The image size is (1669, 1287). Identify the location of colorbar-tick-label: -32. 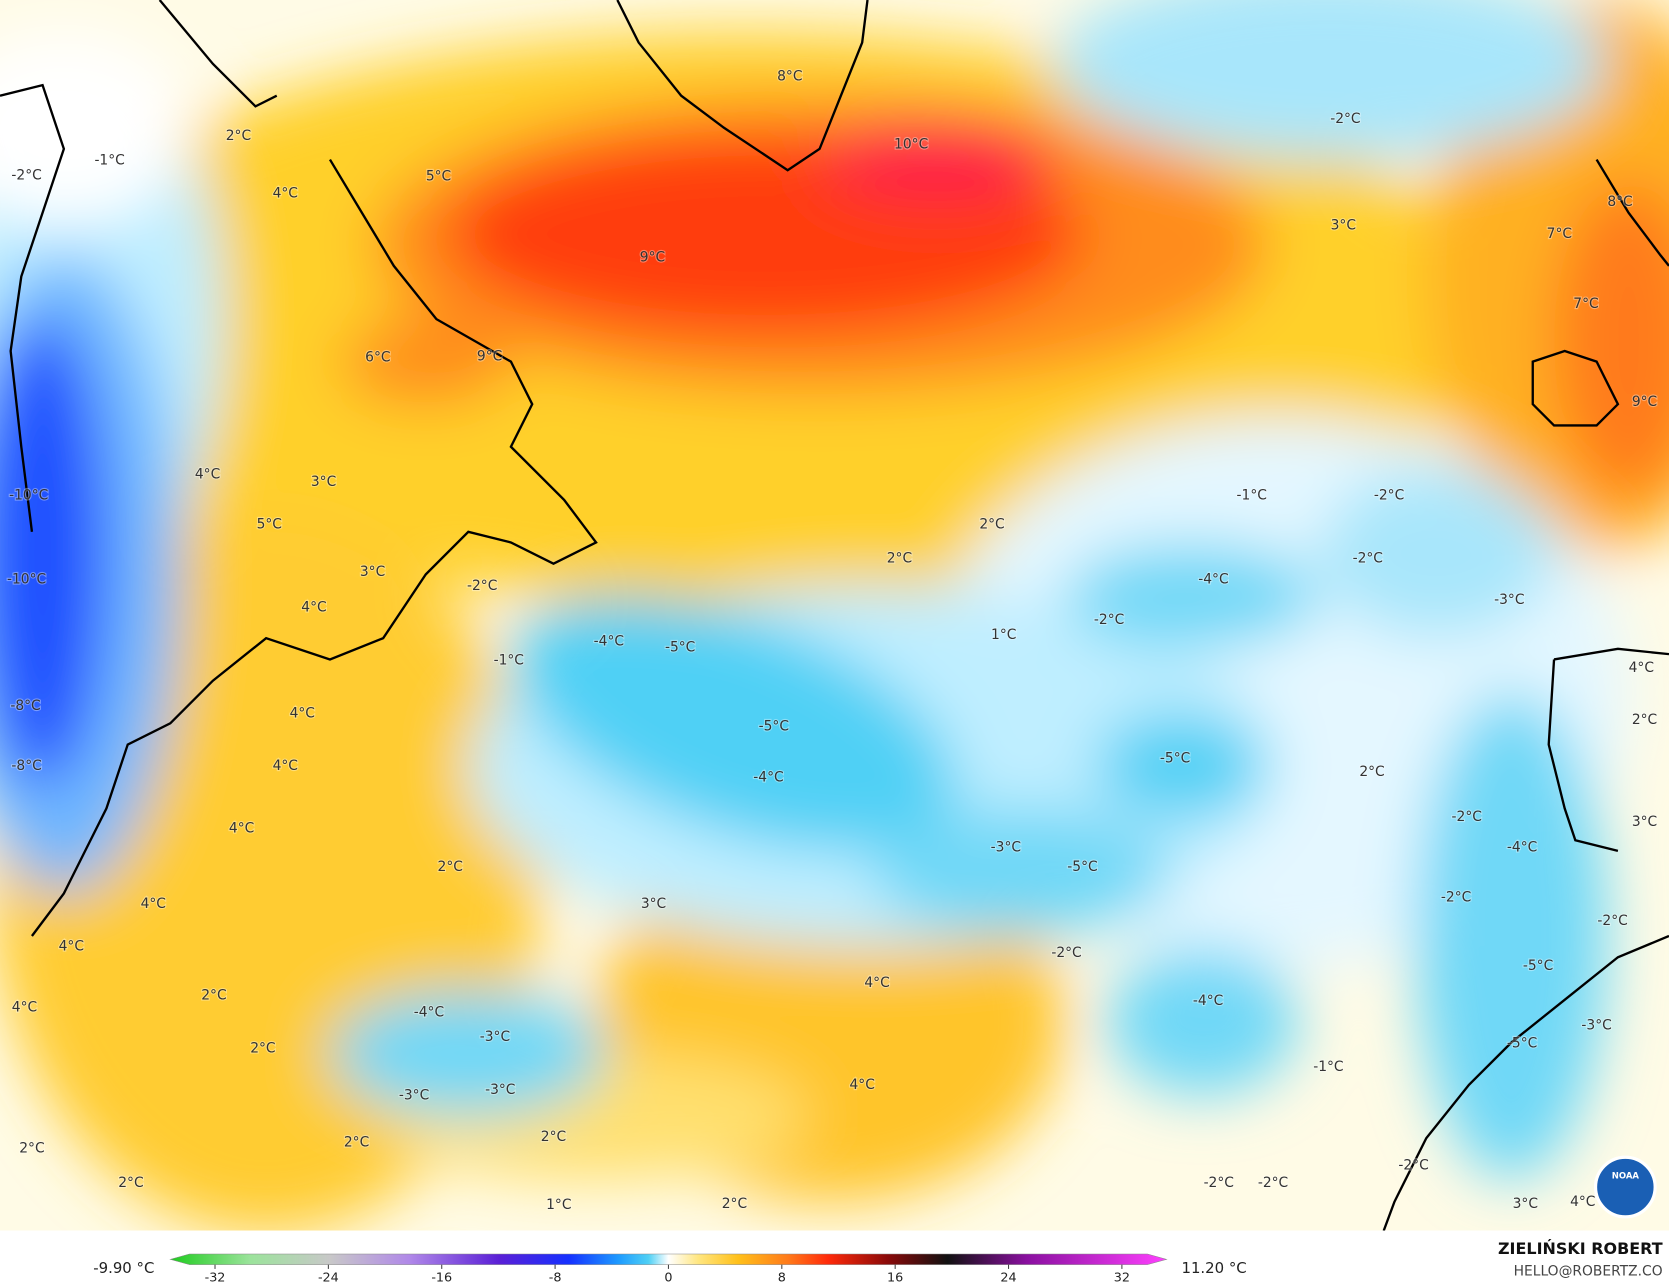
(215, 1278).